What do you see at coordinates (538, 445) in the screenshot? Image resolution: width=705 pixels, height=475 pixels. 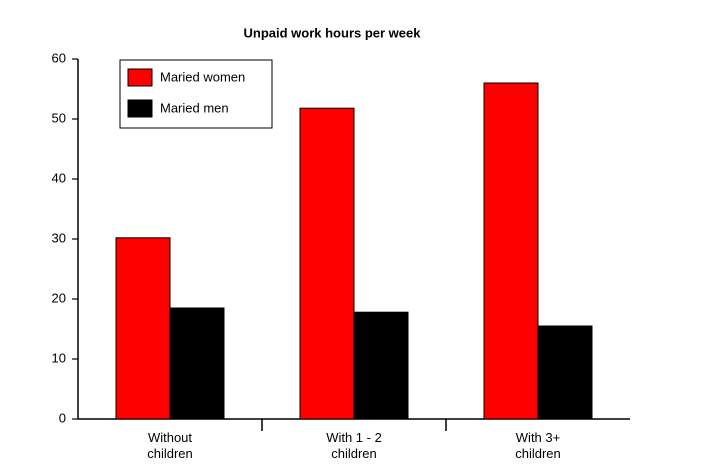 I see `x-tick-label: With 3+ children` at bounding box center [538, 445].